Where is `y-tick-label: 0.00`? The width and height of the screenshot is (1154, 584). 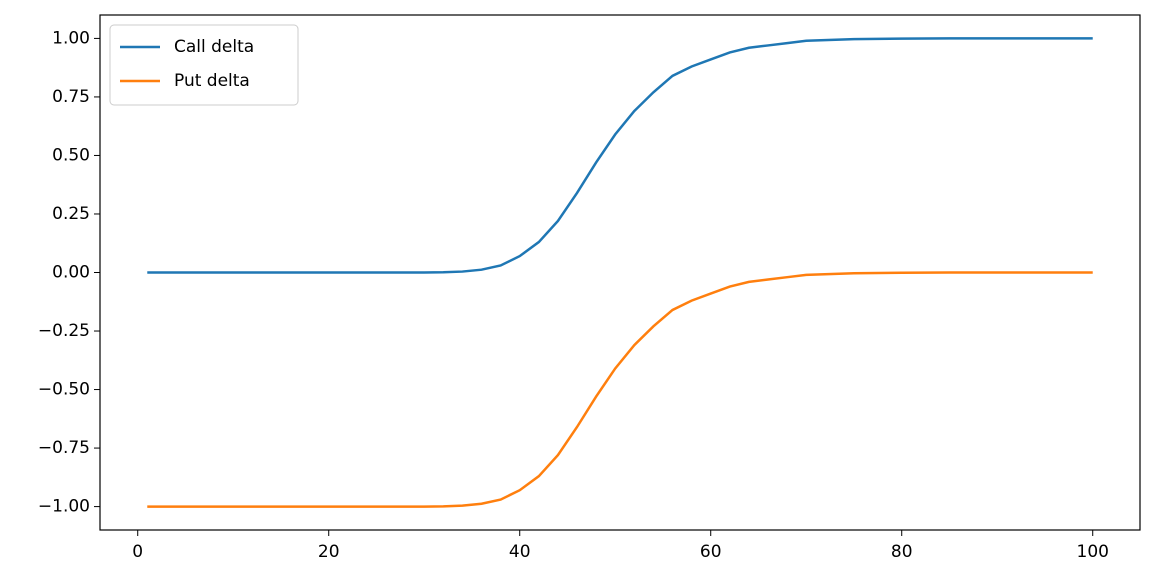
y-tick-label: 0.00 is located at coordinates (71, 273).